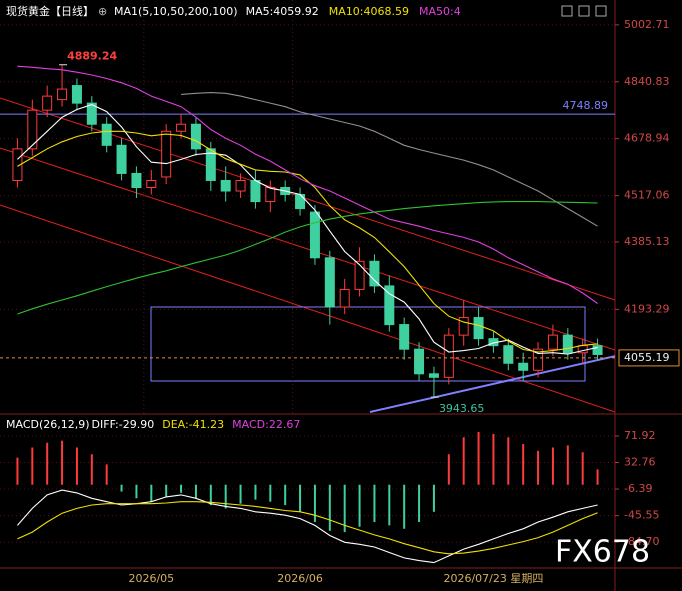  I want to click on y-tick-label: 4193.29, so click(647, 308).